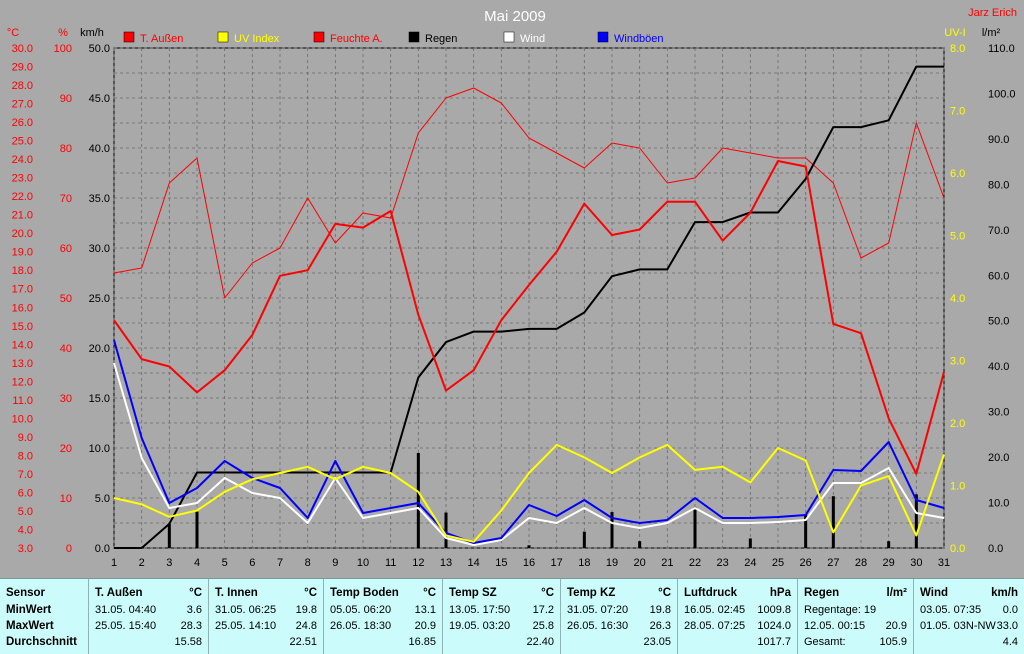 This screenshot has height=654, width=1024. I want to click on temp-tick-label: 5.0, so click(25, 512).